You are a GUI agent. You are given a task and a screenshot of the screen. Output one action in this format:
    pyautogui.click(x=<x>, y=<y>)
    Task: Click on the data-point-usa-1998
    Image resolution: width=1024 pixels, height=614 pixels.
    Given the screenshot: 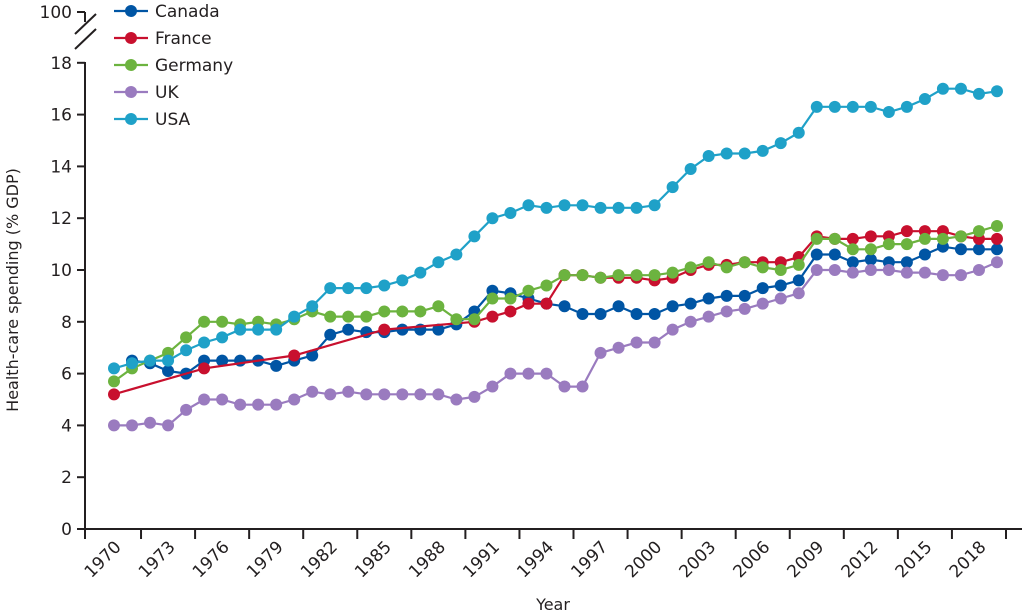 What is the action you would take?
    pyautogui.click(x=618, y=207)
    